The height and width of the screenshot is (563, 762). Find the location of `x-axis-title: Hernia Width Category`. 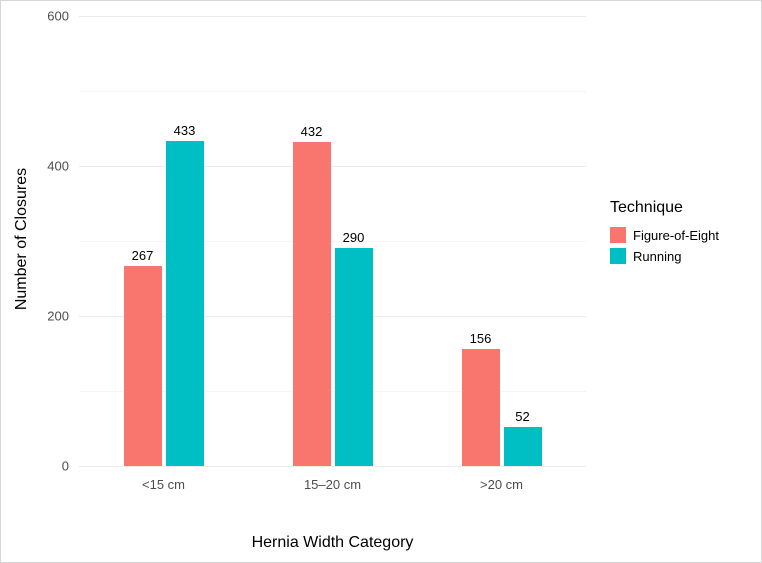

x-axis-title: Hernia Width Category is located at coordinates (332, 542).